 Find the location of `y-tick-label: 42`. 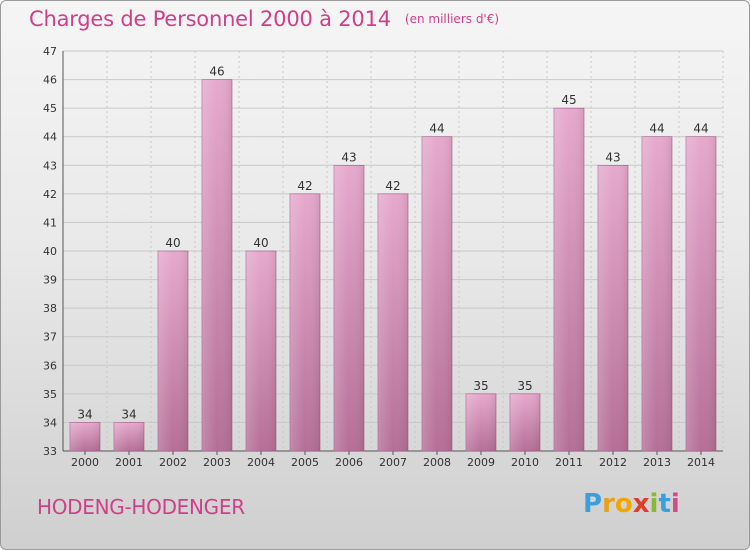

y-tick-label: 42 is located at coordinates (50, 194).